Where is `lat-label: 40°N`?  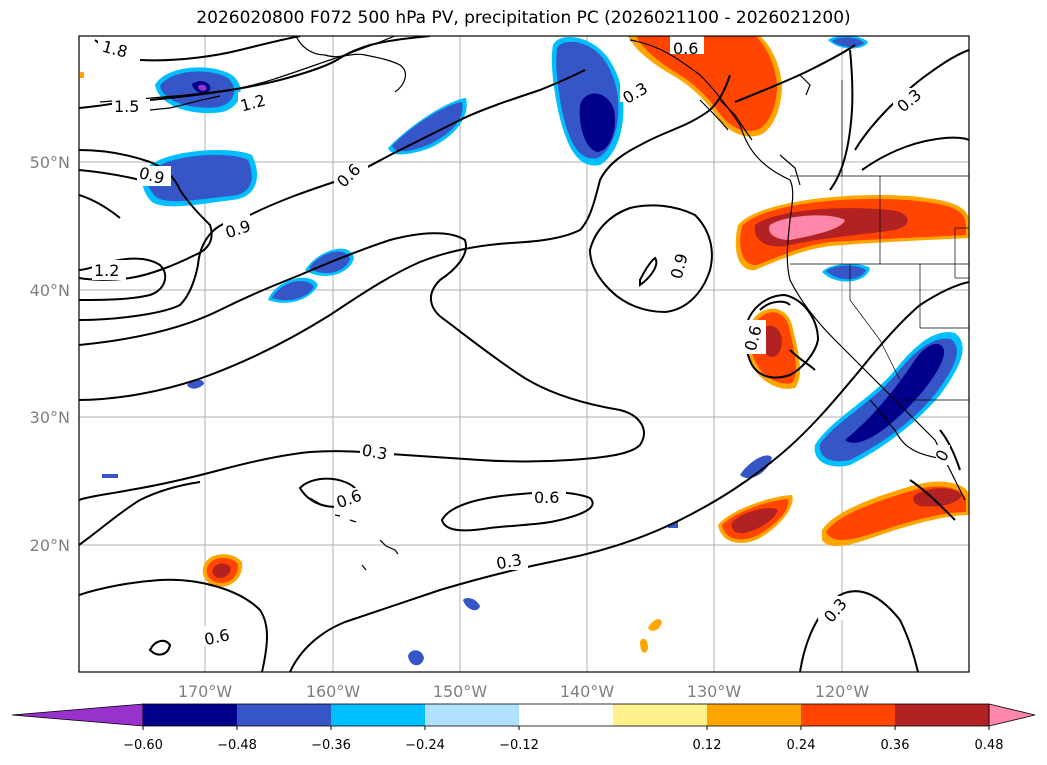
lat-label: 40°N is located at coordinates (50, 290).